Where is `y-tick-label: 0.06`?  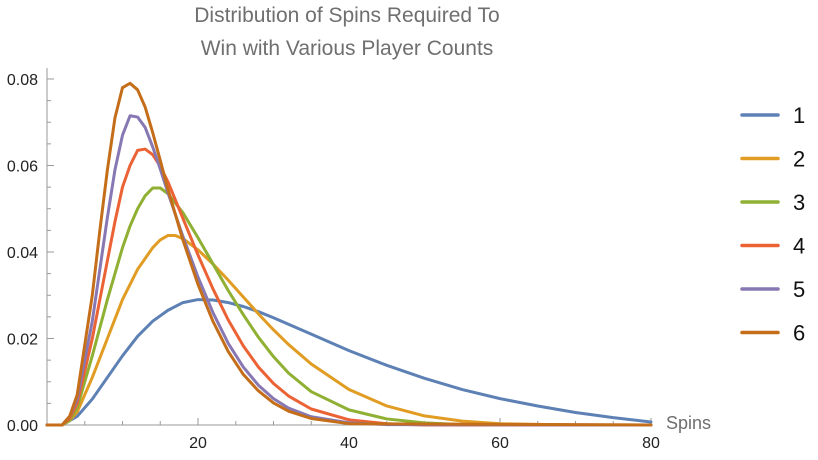
y-tick-label: 0.06 is located at coordinates (22, 167).